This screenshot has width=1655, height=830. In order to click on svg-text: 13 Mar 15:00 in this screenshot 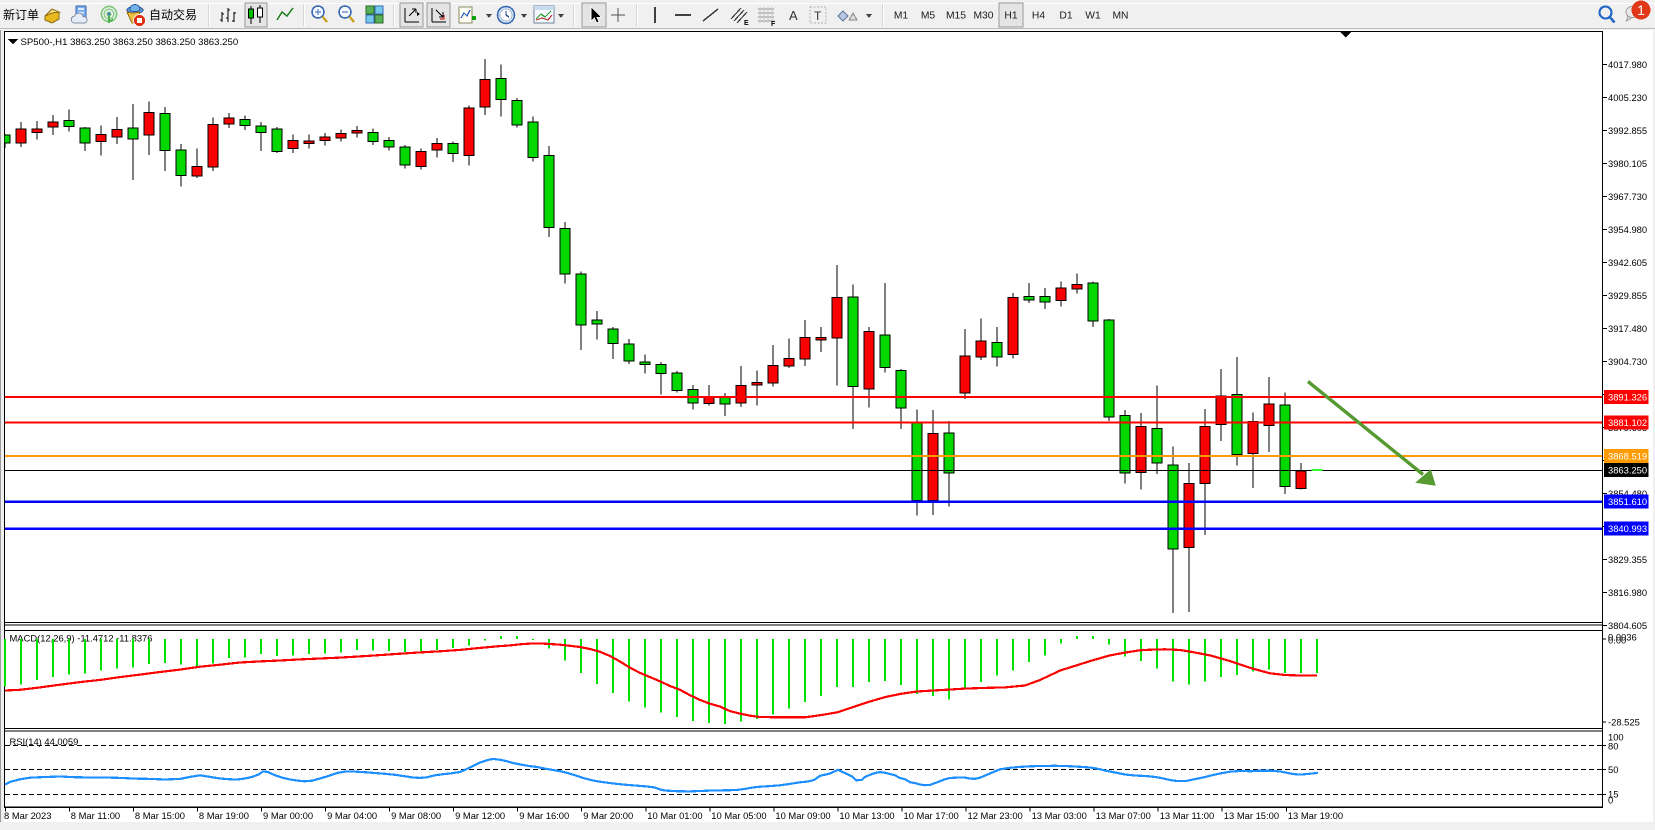, I will do `click(1251, 815)`.